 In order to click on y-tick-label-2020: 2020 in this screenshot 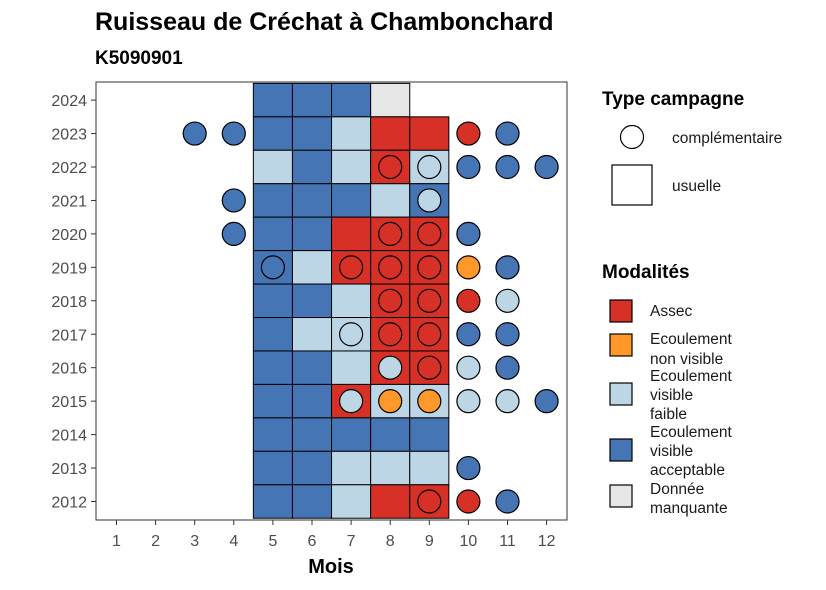, I will do `click(69, 235)`.